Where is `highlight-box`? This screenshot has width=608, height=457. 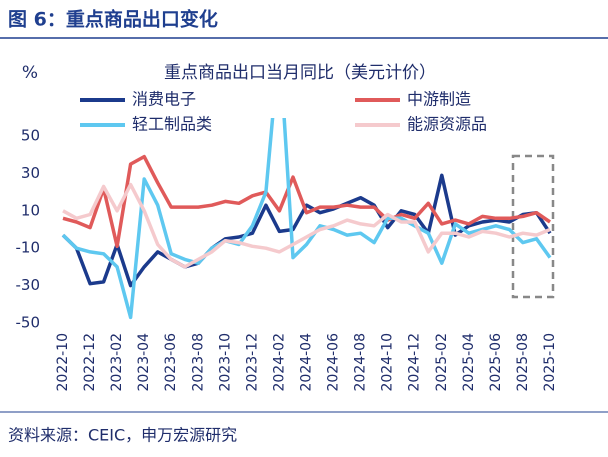
highlight-box is located at coordinates (533, 226).